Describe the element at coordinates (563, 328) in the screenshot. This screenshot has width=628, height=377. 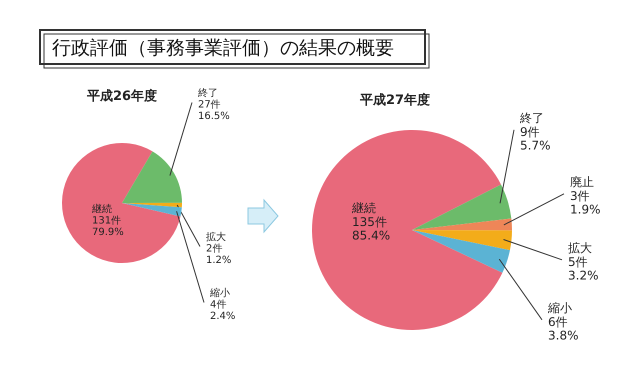
I see `data-label: 6件 3.8%` at that location.